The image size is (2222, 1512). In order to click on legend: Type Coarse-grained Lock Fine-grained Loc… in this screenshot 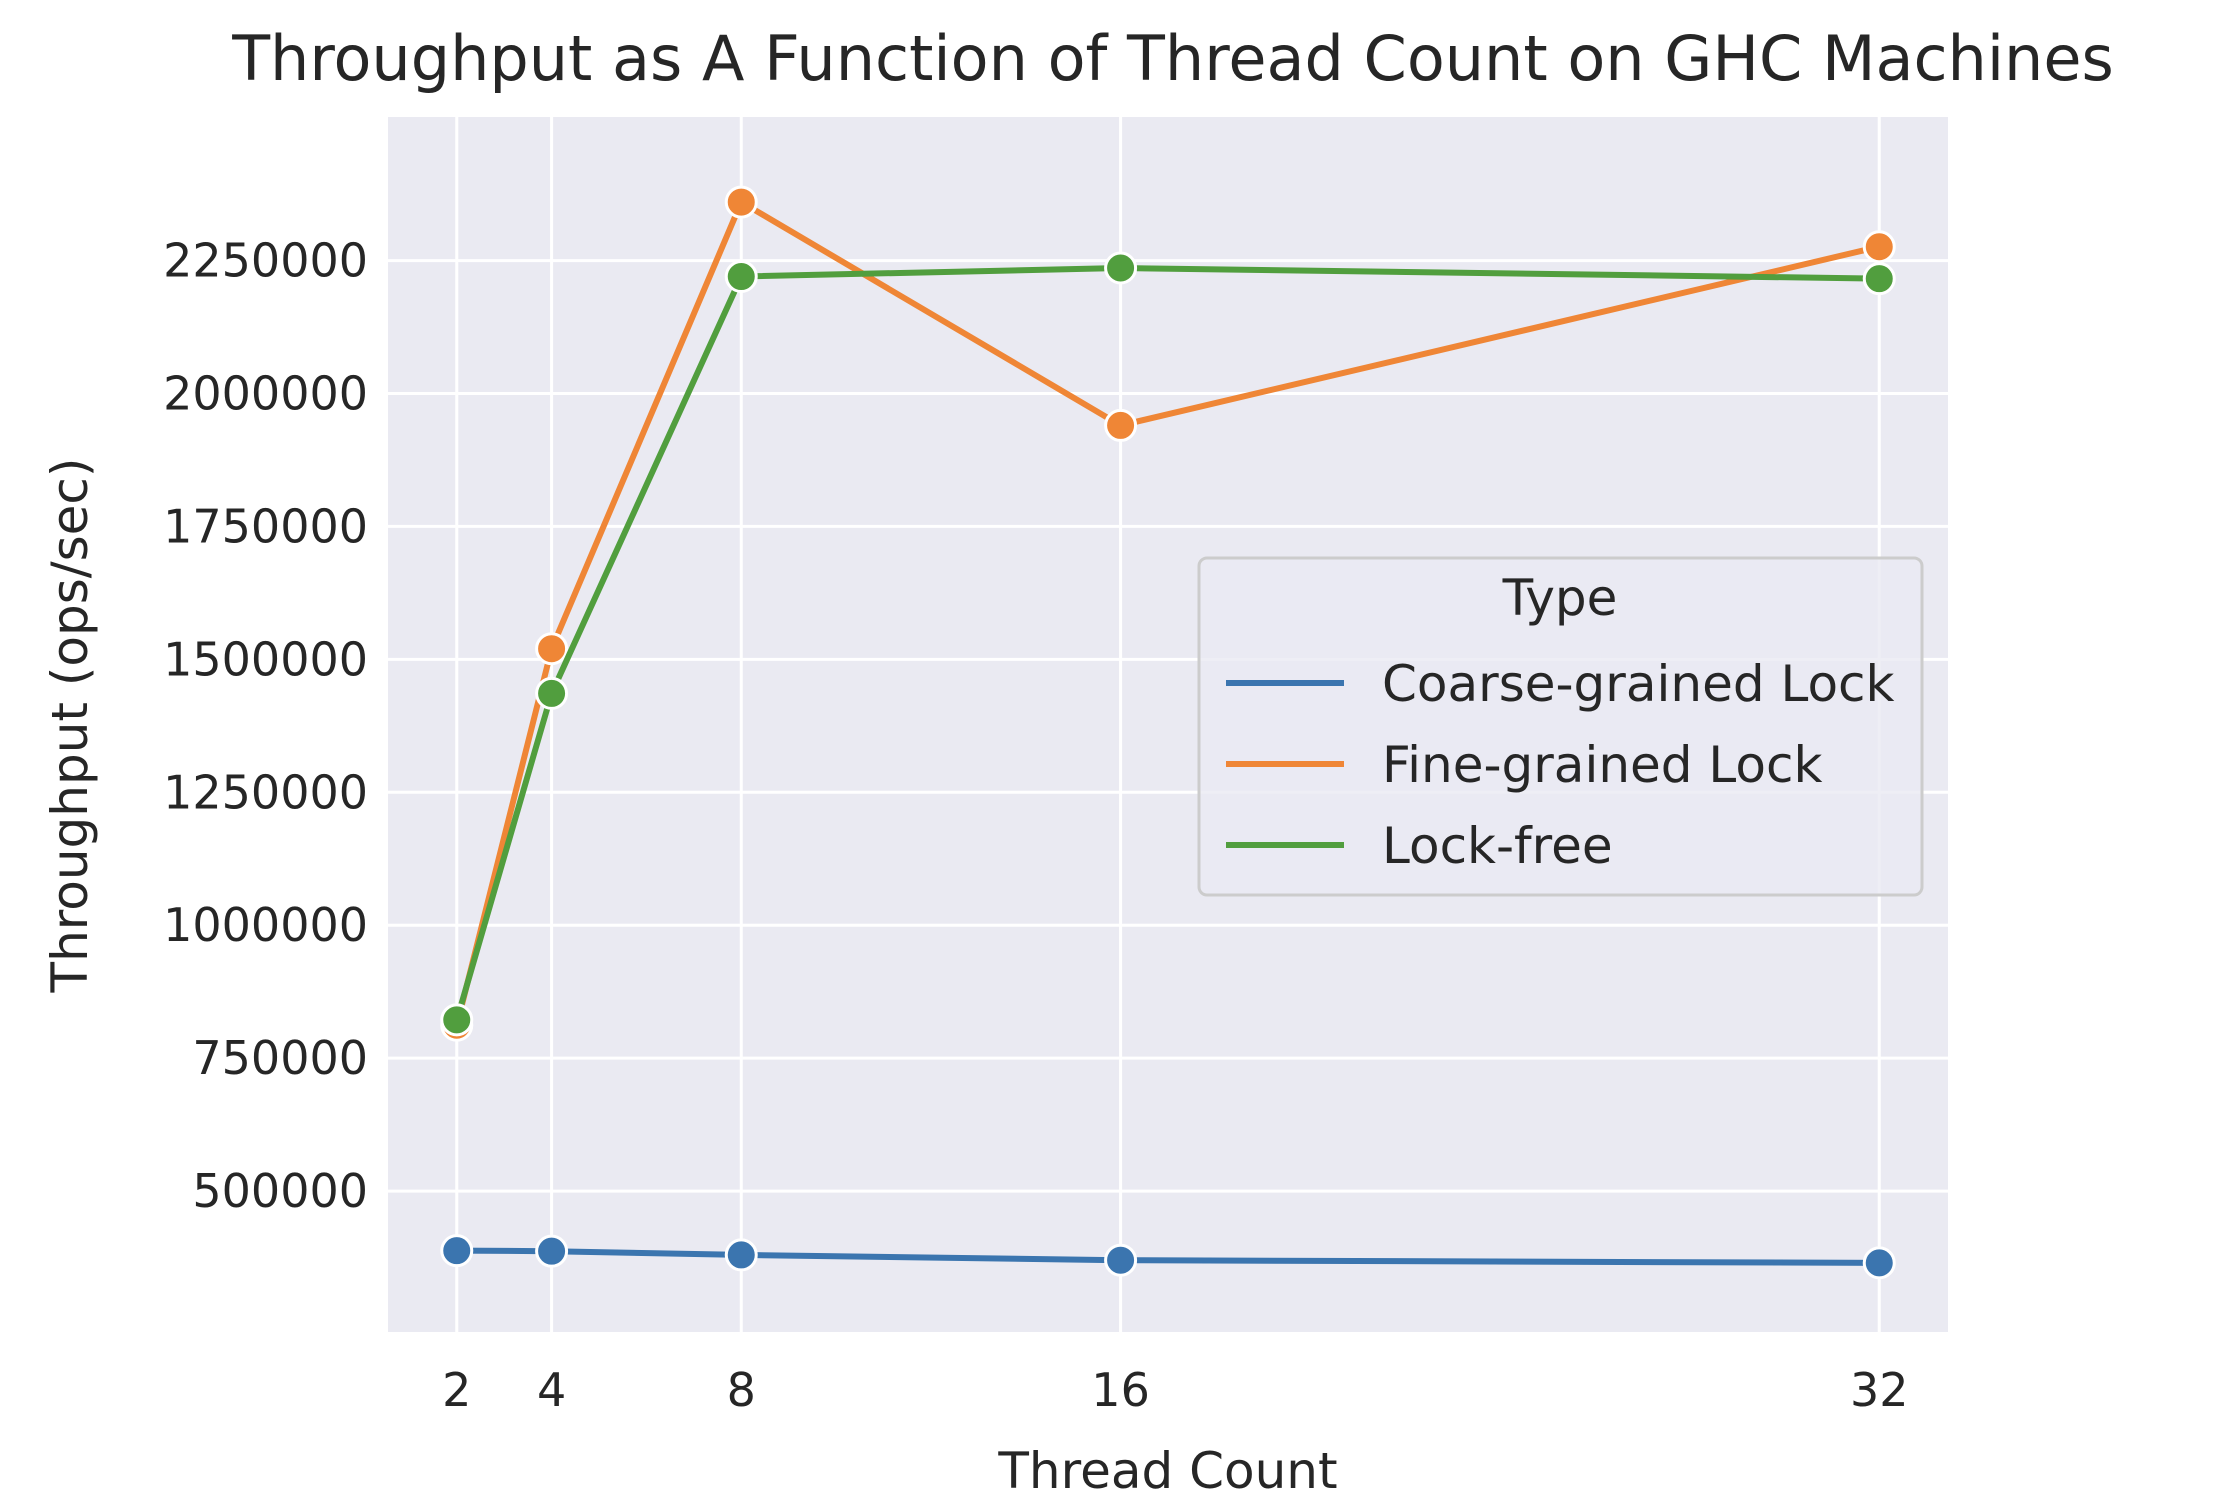, I will do `click(1560, 726)`.